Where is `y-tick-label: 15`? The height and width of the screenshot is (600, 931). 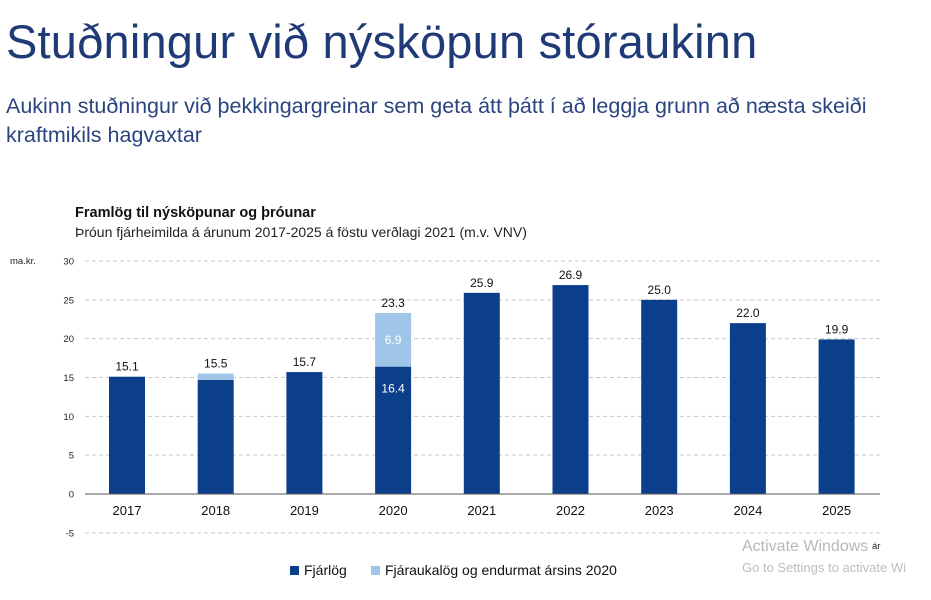
y-tick-label: 15 is located at coordinates (68, 378).